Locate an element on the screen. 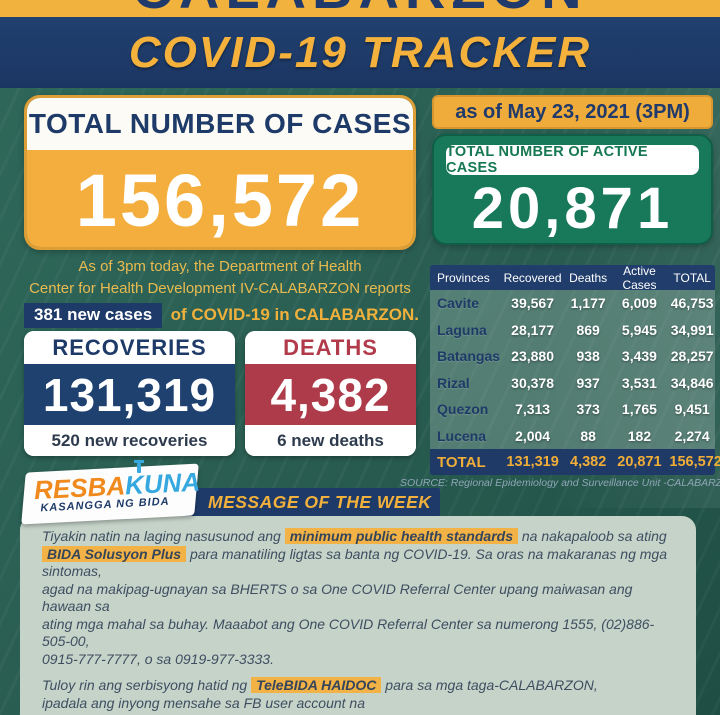 The height and width of the screenshot is (715, 720). table-cell-value: 2,004 is located at coordinates (533, 435).